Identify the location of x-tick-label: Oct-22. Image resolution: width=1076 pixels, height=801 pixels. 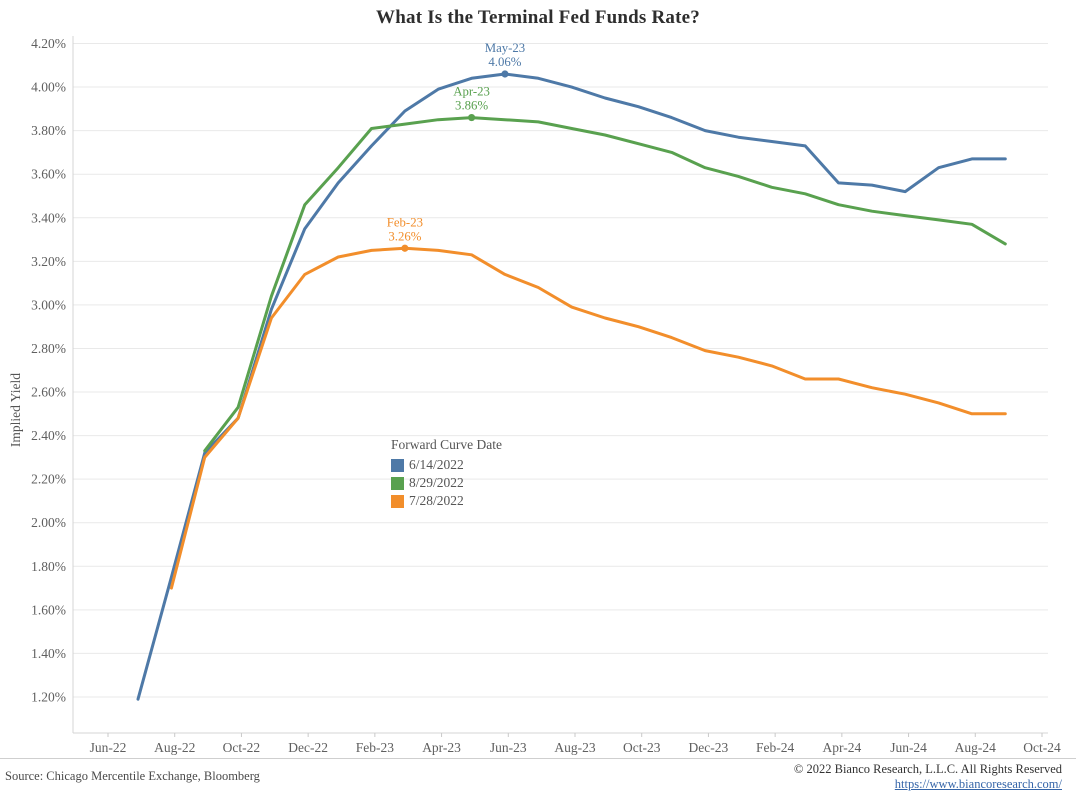
(242, 747).